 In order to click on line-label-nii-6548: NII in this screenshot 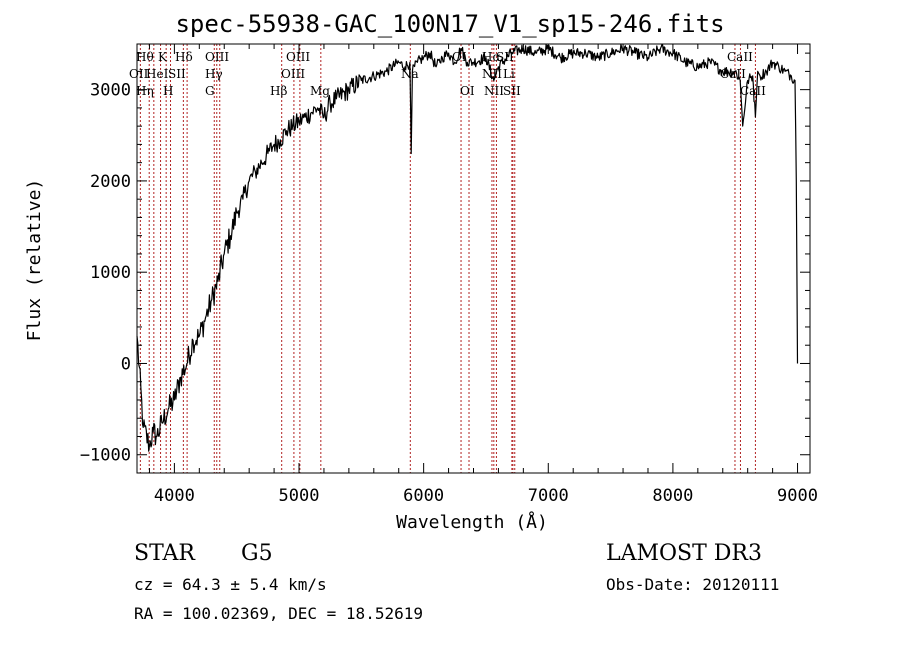, I will do `click(492, 74)`.